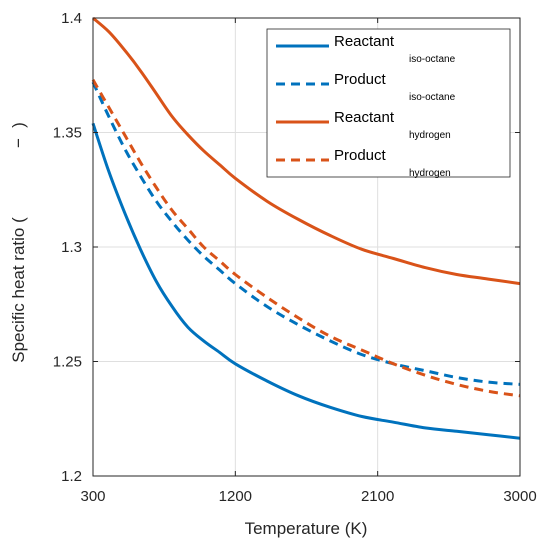  Describe the element at coordinates (71, 476) in the screenshot. I see `y-tick-label: 1.2` at that location.